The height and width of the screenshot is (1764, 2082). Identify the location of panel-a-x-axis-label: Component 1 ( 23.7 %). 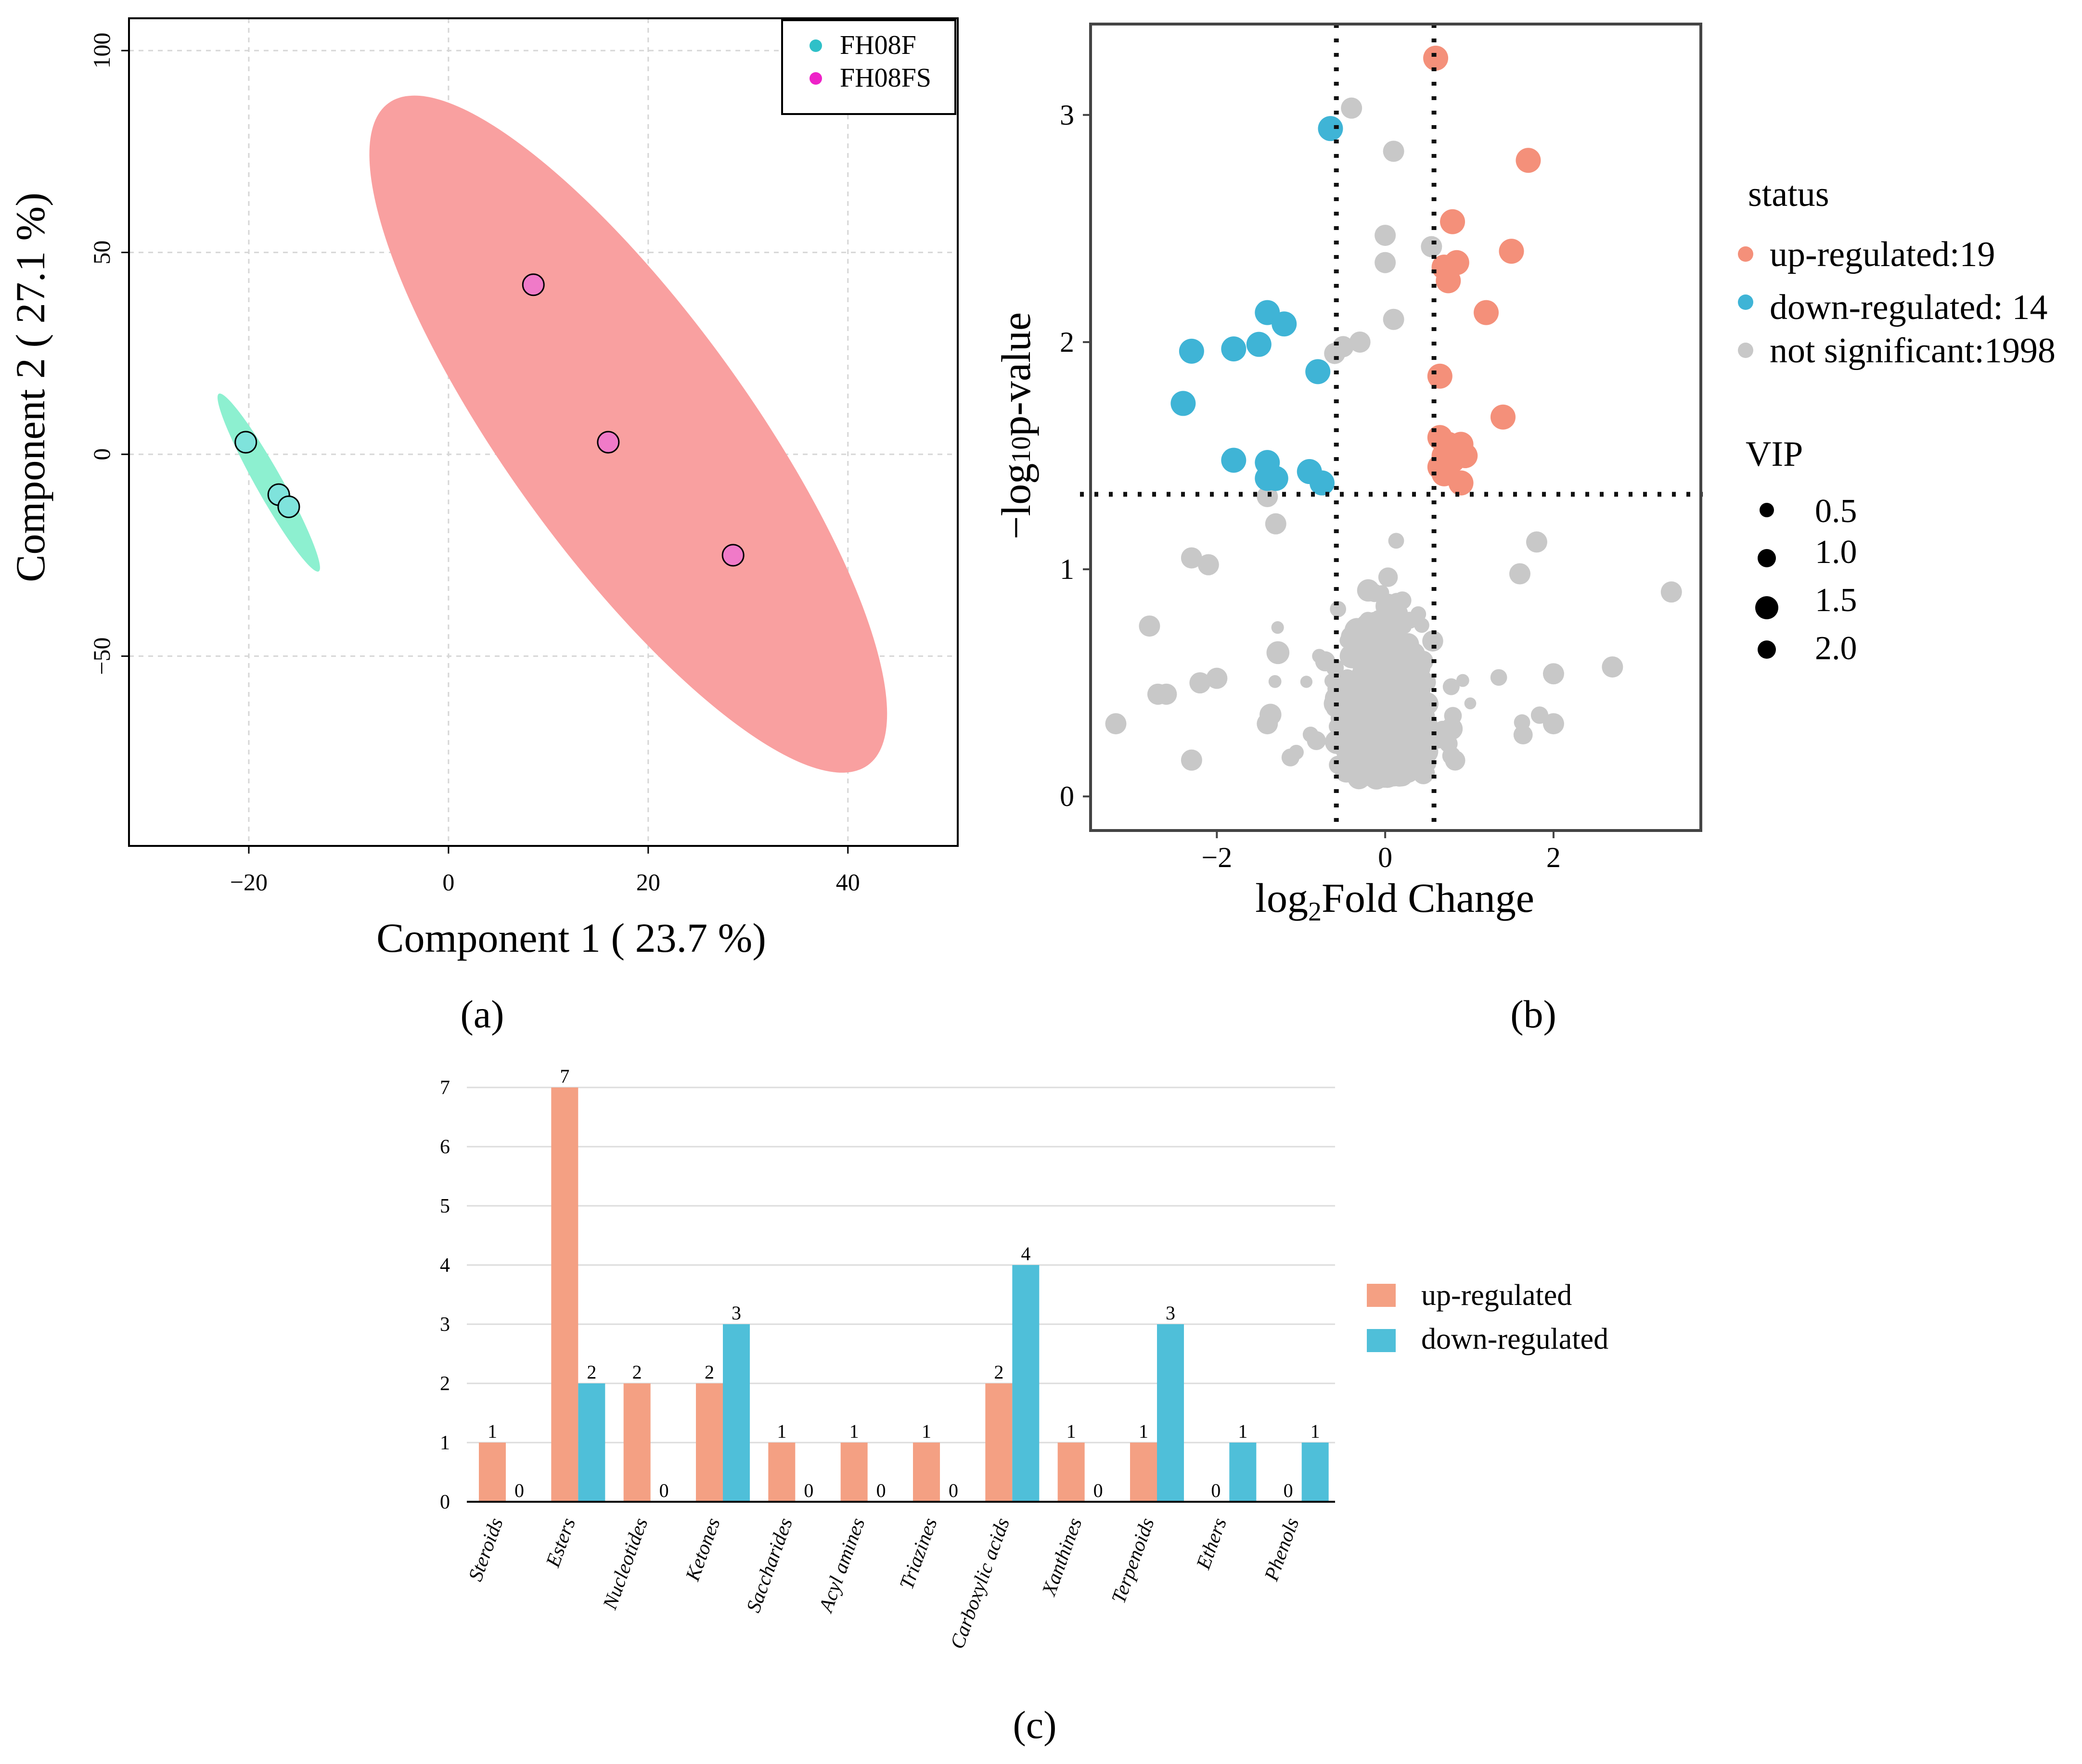
(571, 938).